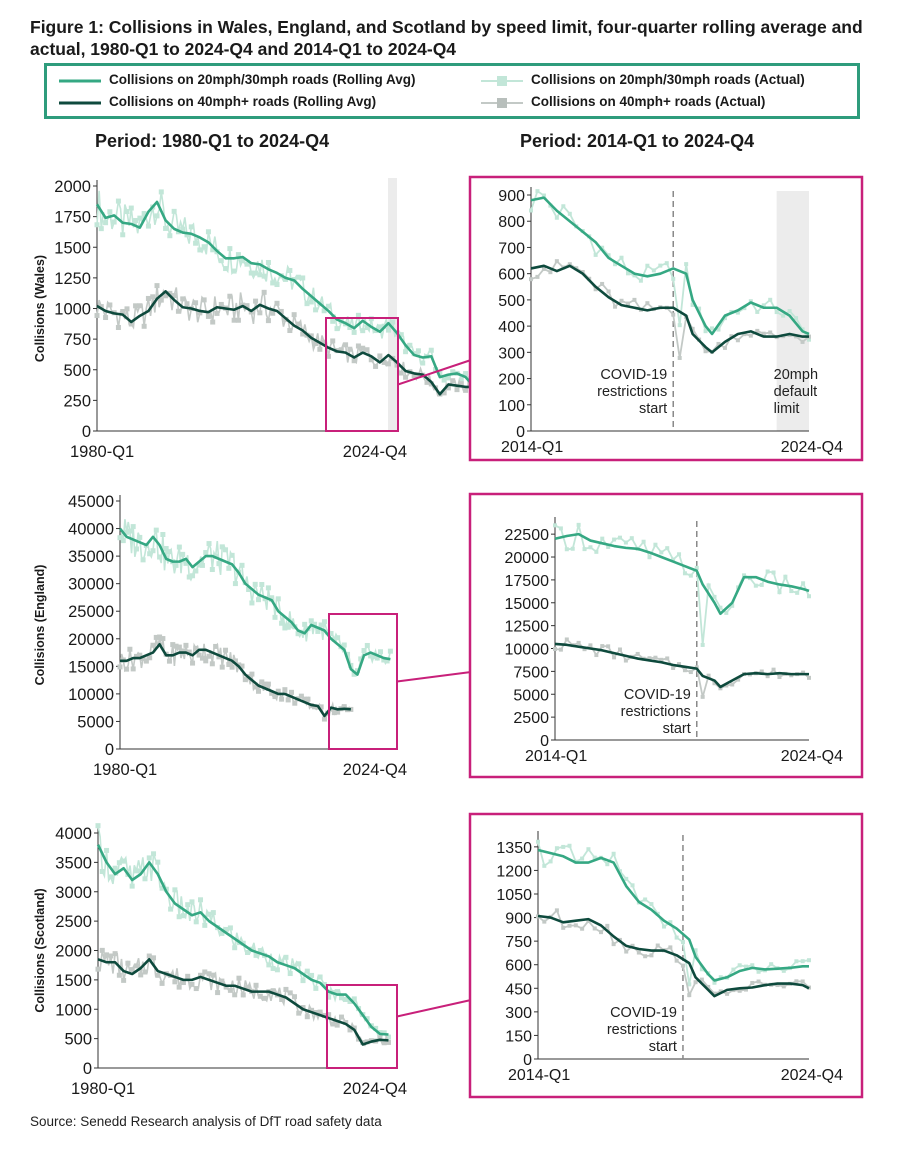 Image resolution: width=911 pixels, height=1169 pixels. What do you see at coordinates (72, 248) in the screenshot?
I see `y-tick-label: 1500` at bounding box center [72, 248].